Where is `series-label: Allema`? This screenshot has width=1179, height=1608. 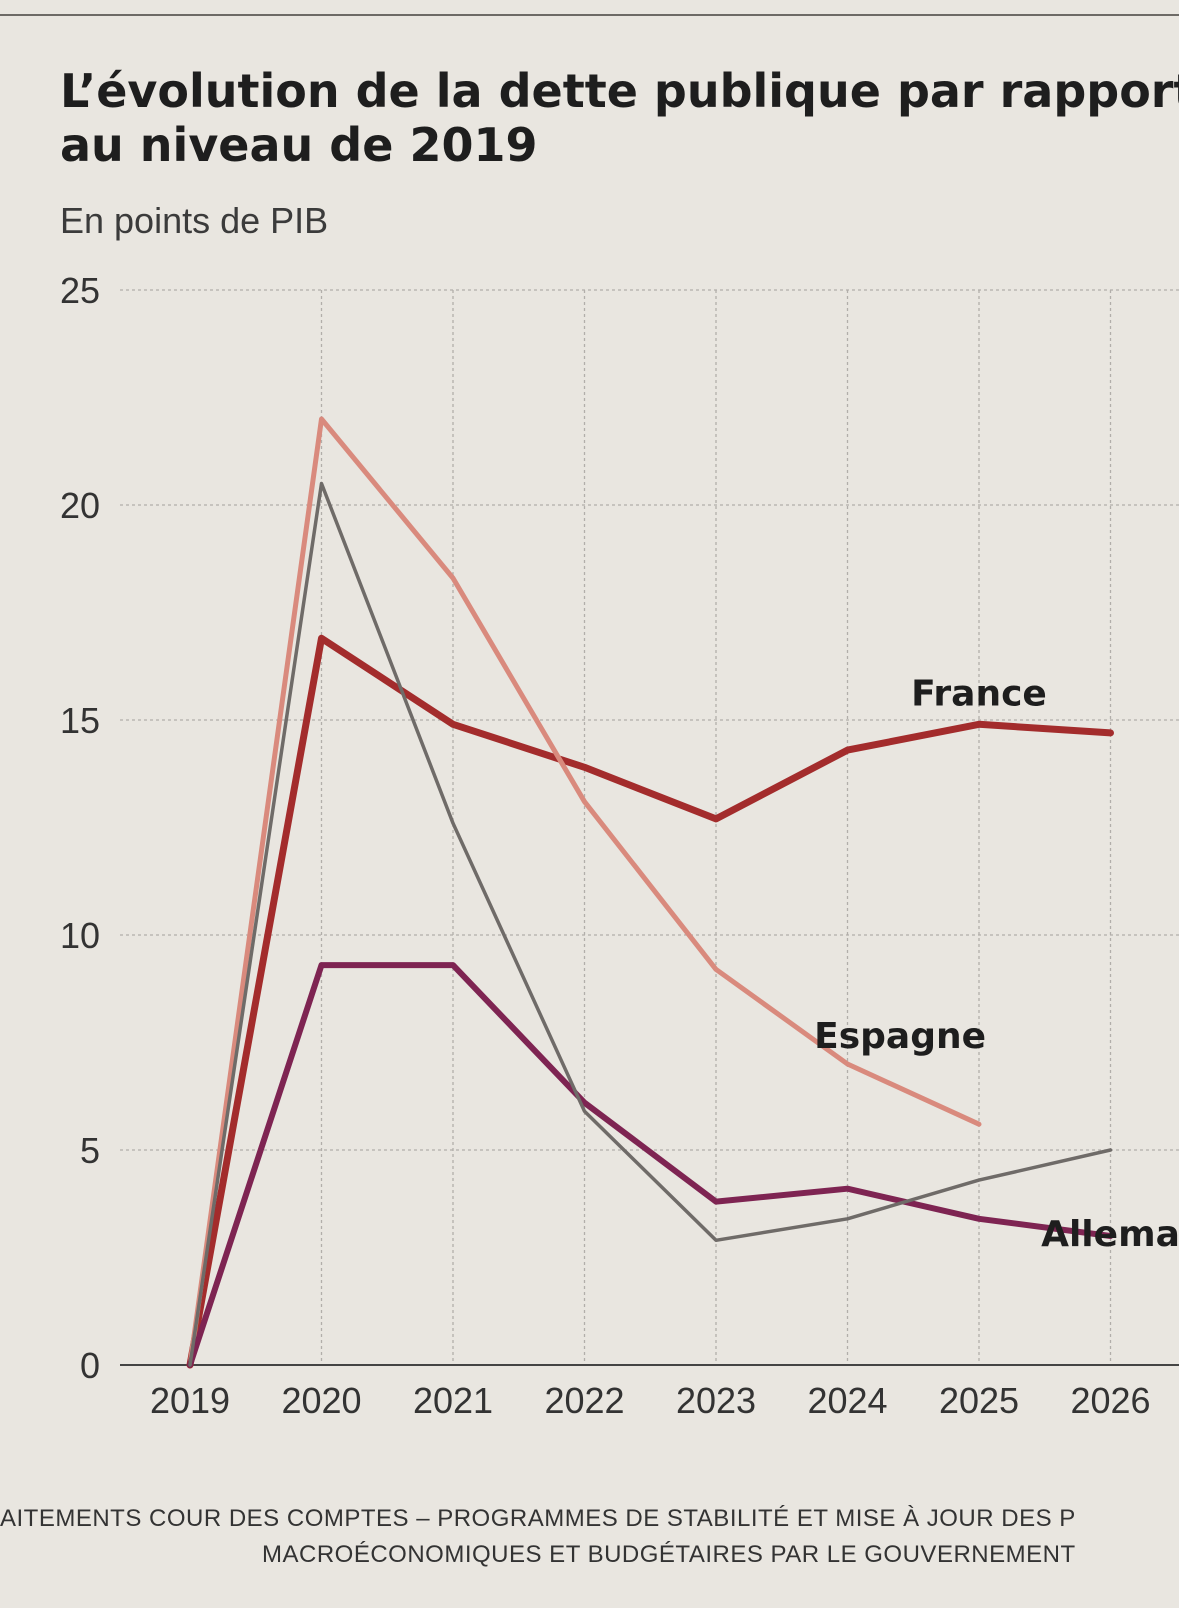 series-label: Allema is located at coordinates (1110, 1234).